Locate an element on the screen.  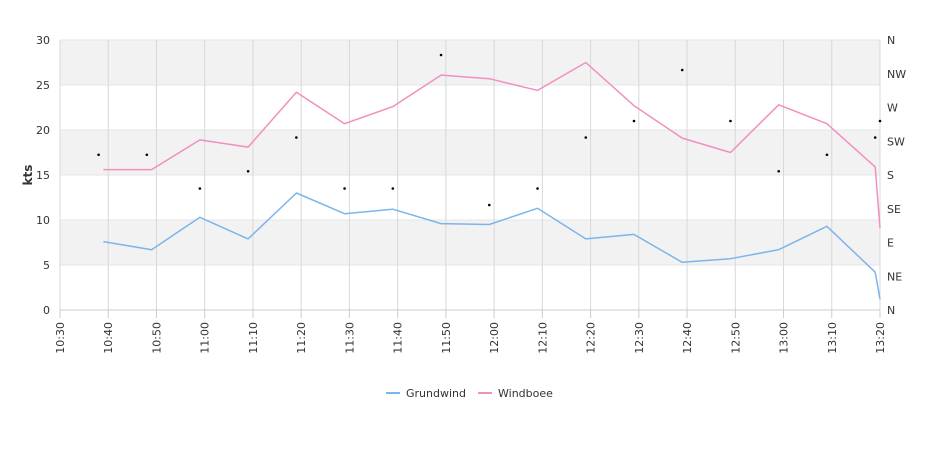
x-tick-label: 13:20 is located at coordinates (880, 338).